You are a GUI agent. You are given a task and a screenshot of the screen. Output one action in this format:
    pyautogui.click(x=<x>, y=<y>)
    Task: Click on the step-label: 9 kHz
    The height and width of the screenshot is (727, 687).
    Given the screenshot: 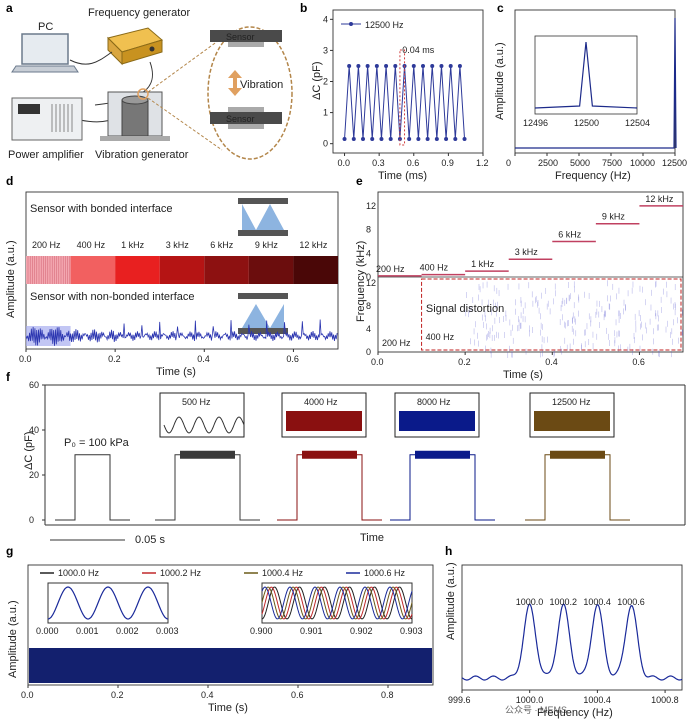 What is the action you would take?
    pyautogui.click(x=614, y=217)
    